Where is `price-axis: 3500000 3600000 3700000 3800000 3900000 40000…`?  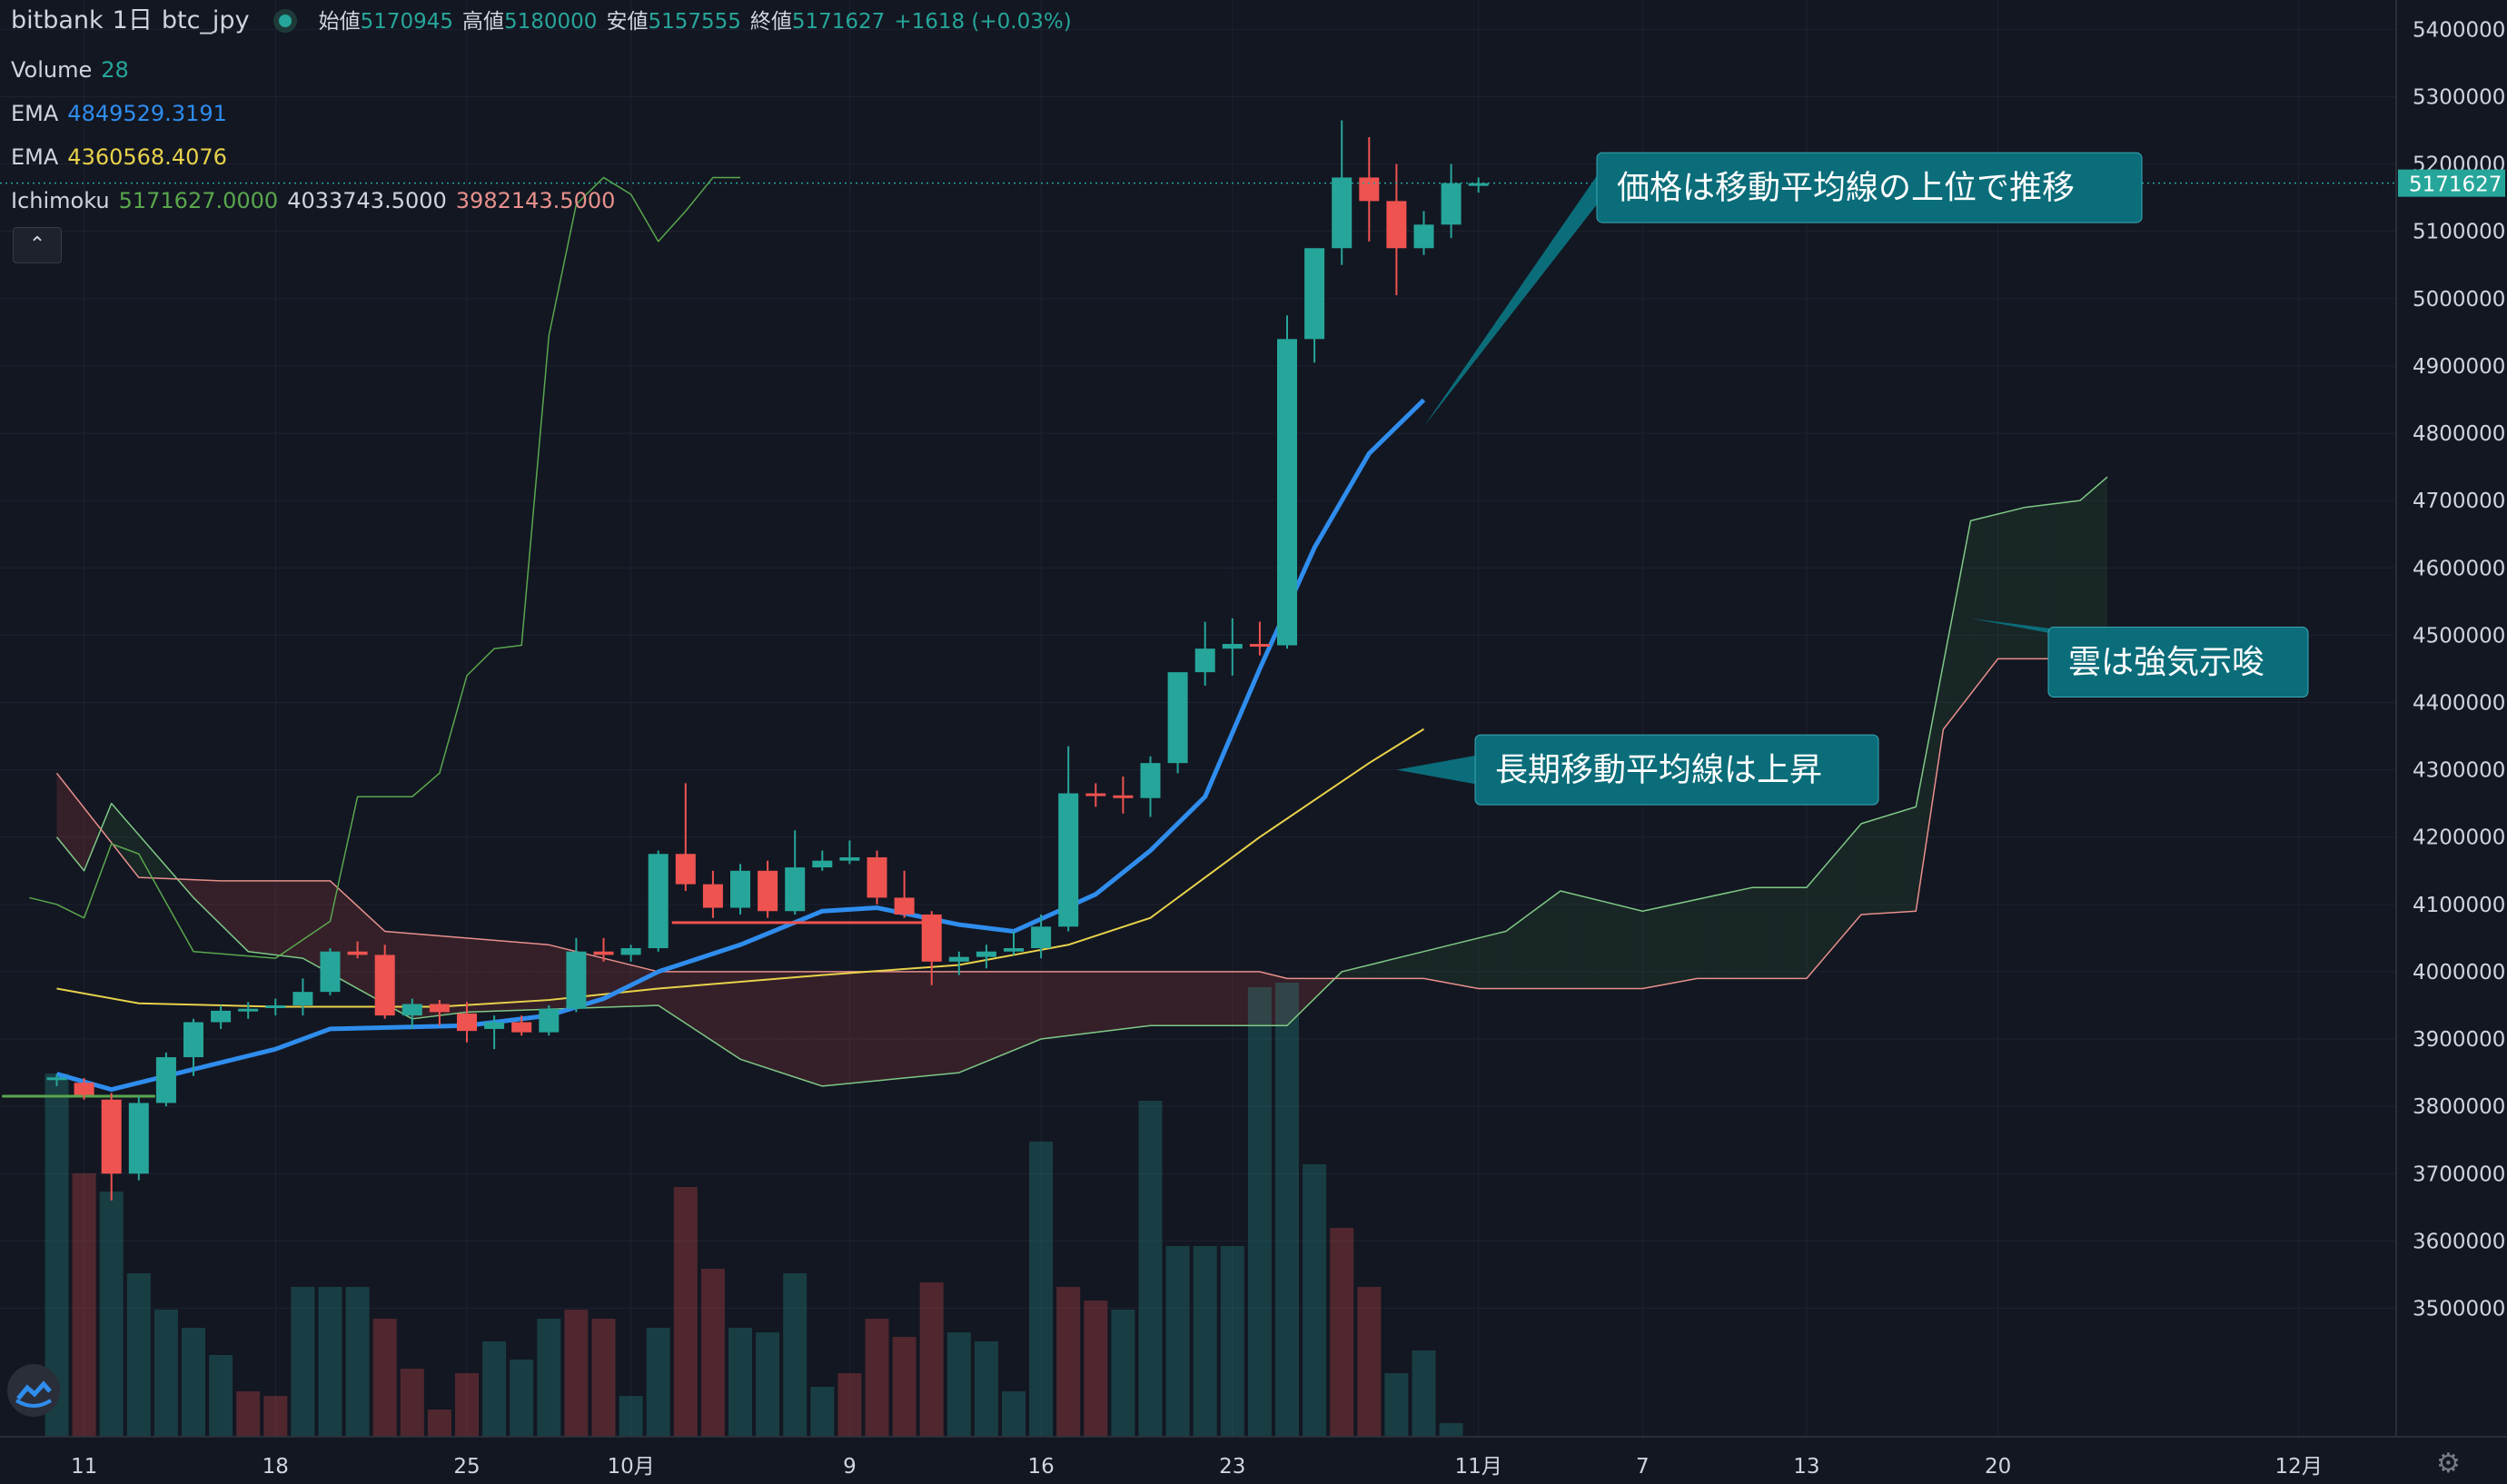 price-axis: 3500000 3600000 3700000 3800000 3900000 40000… is located at coordinates (2451, 742).